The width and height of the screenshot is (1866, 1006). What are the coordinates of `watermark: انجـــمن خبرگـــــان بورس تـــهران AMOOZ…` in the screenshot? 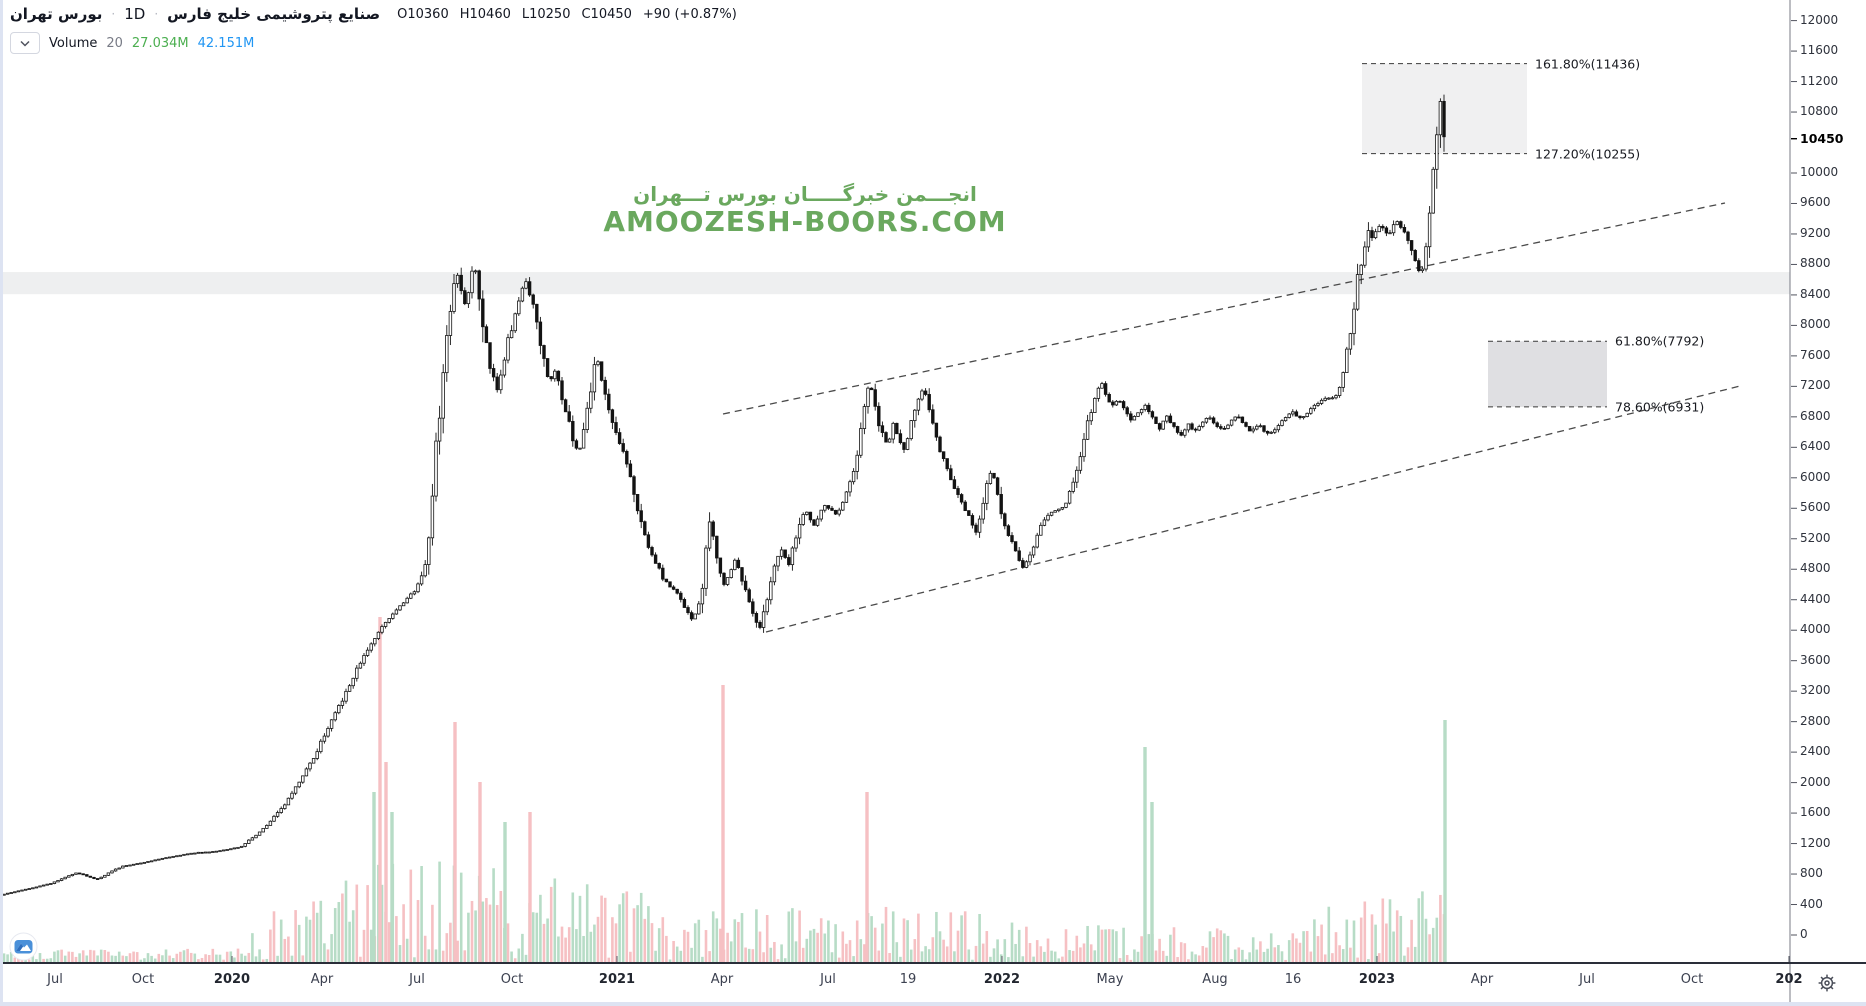 It's located at (805, 210).